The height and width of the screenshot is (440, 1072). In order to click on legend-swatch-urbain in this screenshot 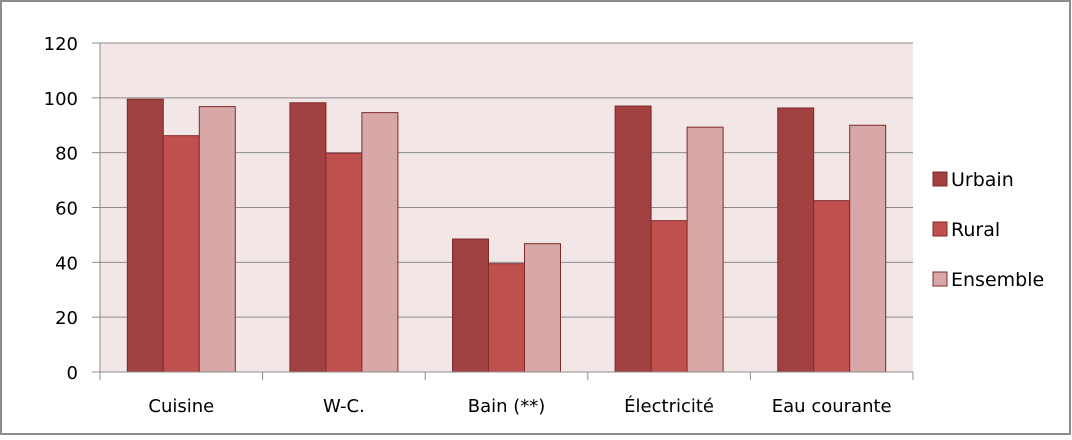, I will do `click(940, 179)`.